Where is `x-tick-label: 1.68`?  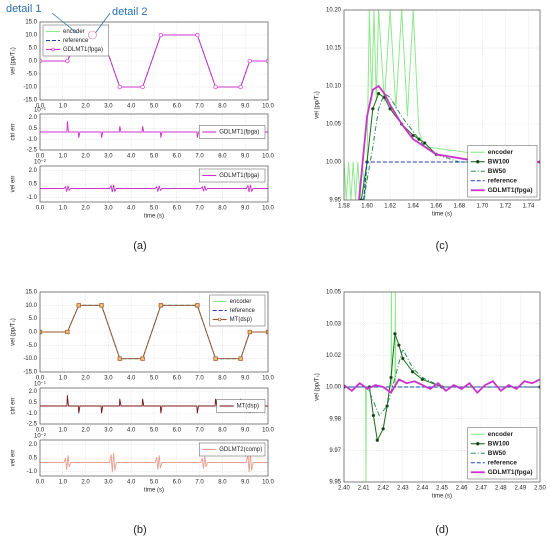 x-tick-label: 1.68 is located at coordinates (459, 207).